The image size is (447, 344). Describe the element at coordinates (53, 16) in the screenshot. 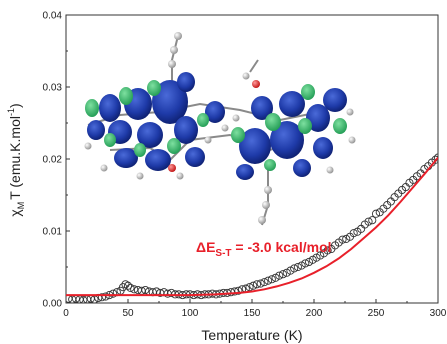

I see `y-tick-label: 0.04` at that location.